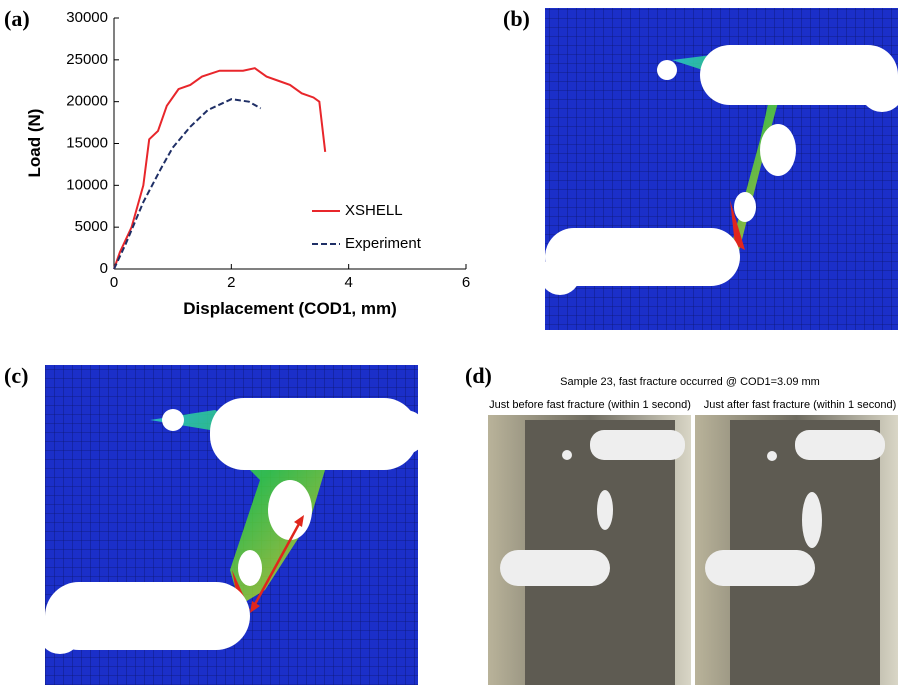  What do you see at coordinates (516, 18) in the screenshot?
I see `panel-label: (b)` at bounding box center [516, 18].